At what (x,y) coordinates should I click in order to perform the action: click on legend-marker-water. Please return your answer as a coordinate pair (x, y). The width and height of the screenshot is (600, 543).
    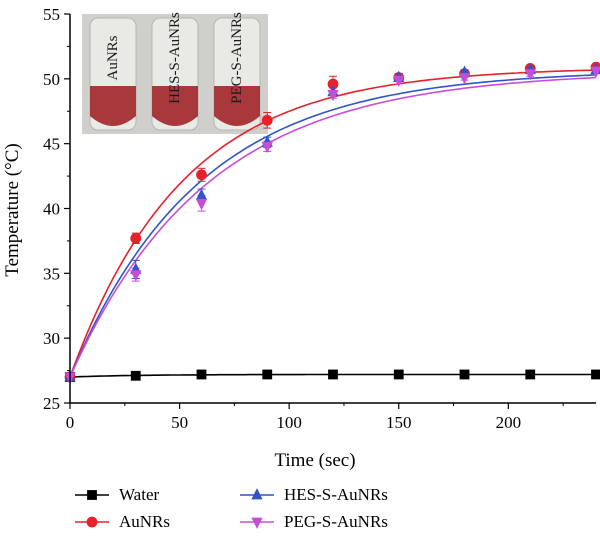
    Looking at the image, I should click on (92, 495).